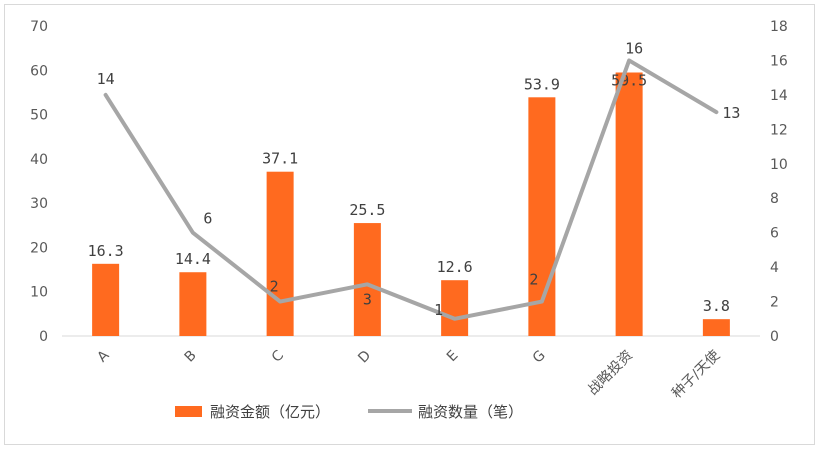  What do you see at coordinates (774, 303) in the screenshot?
I see `right-tick-label: 2` at bounding box center [774, 303].